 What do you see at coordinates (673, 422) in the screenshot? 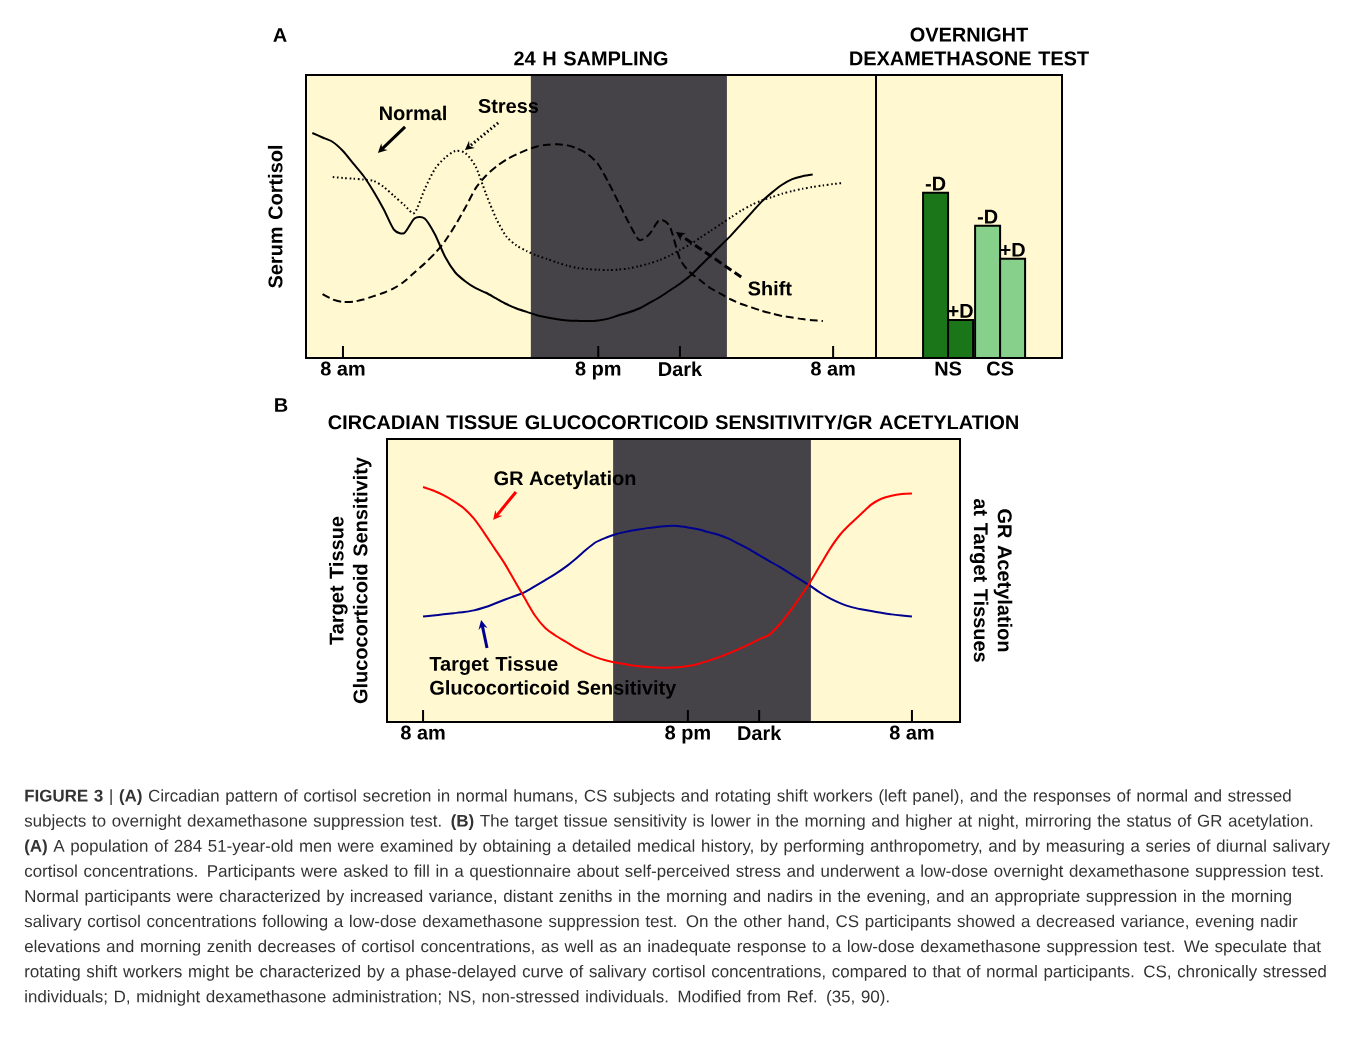
I see `chart-title: CIRCADIAN TISSUE GLUCOCORTICOID SENSITIVITY/GR ACETYLATION` at bounding box center [673, 422].